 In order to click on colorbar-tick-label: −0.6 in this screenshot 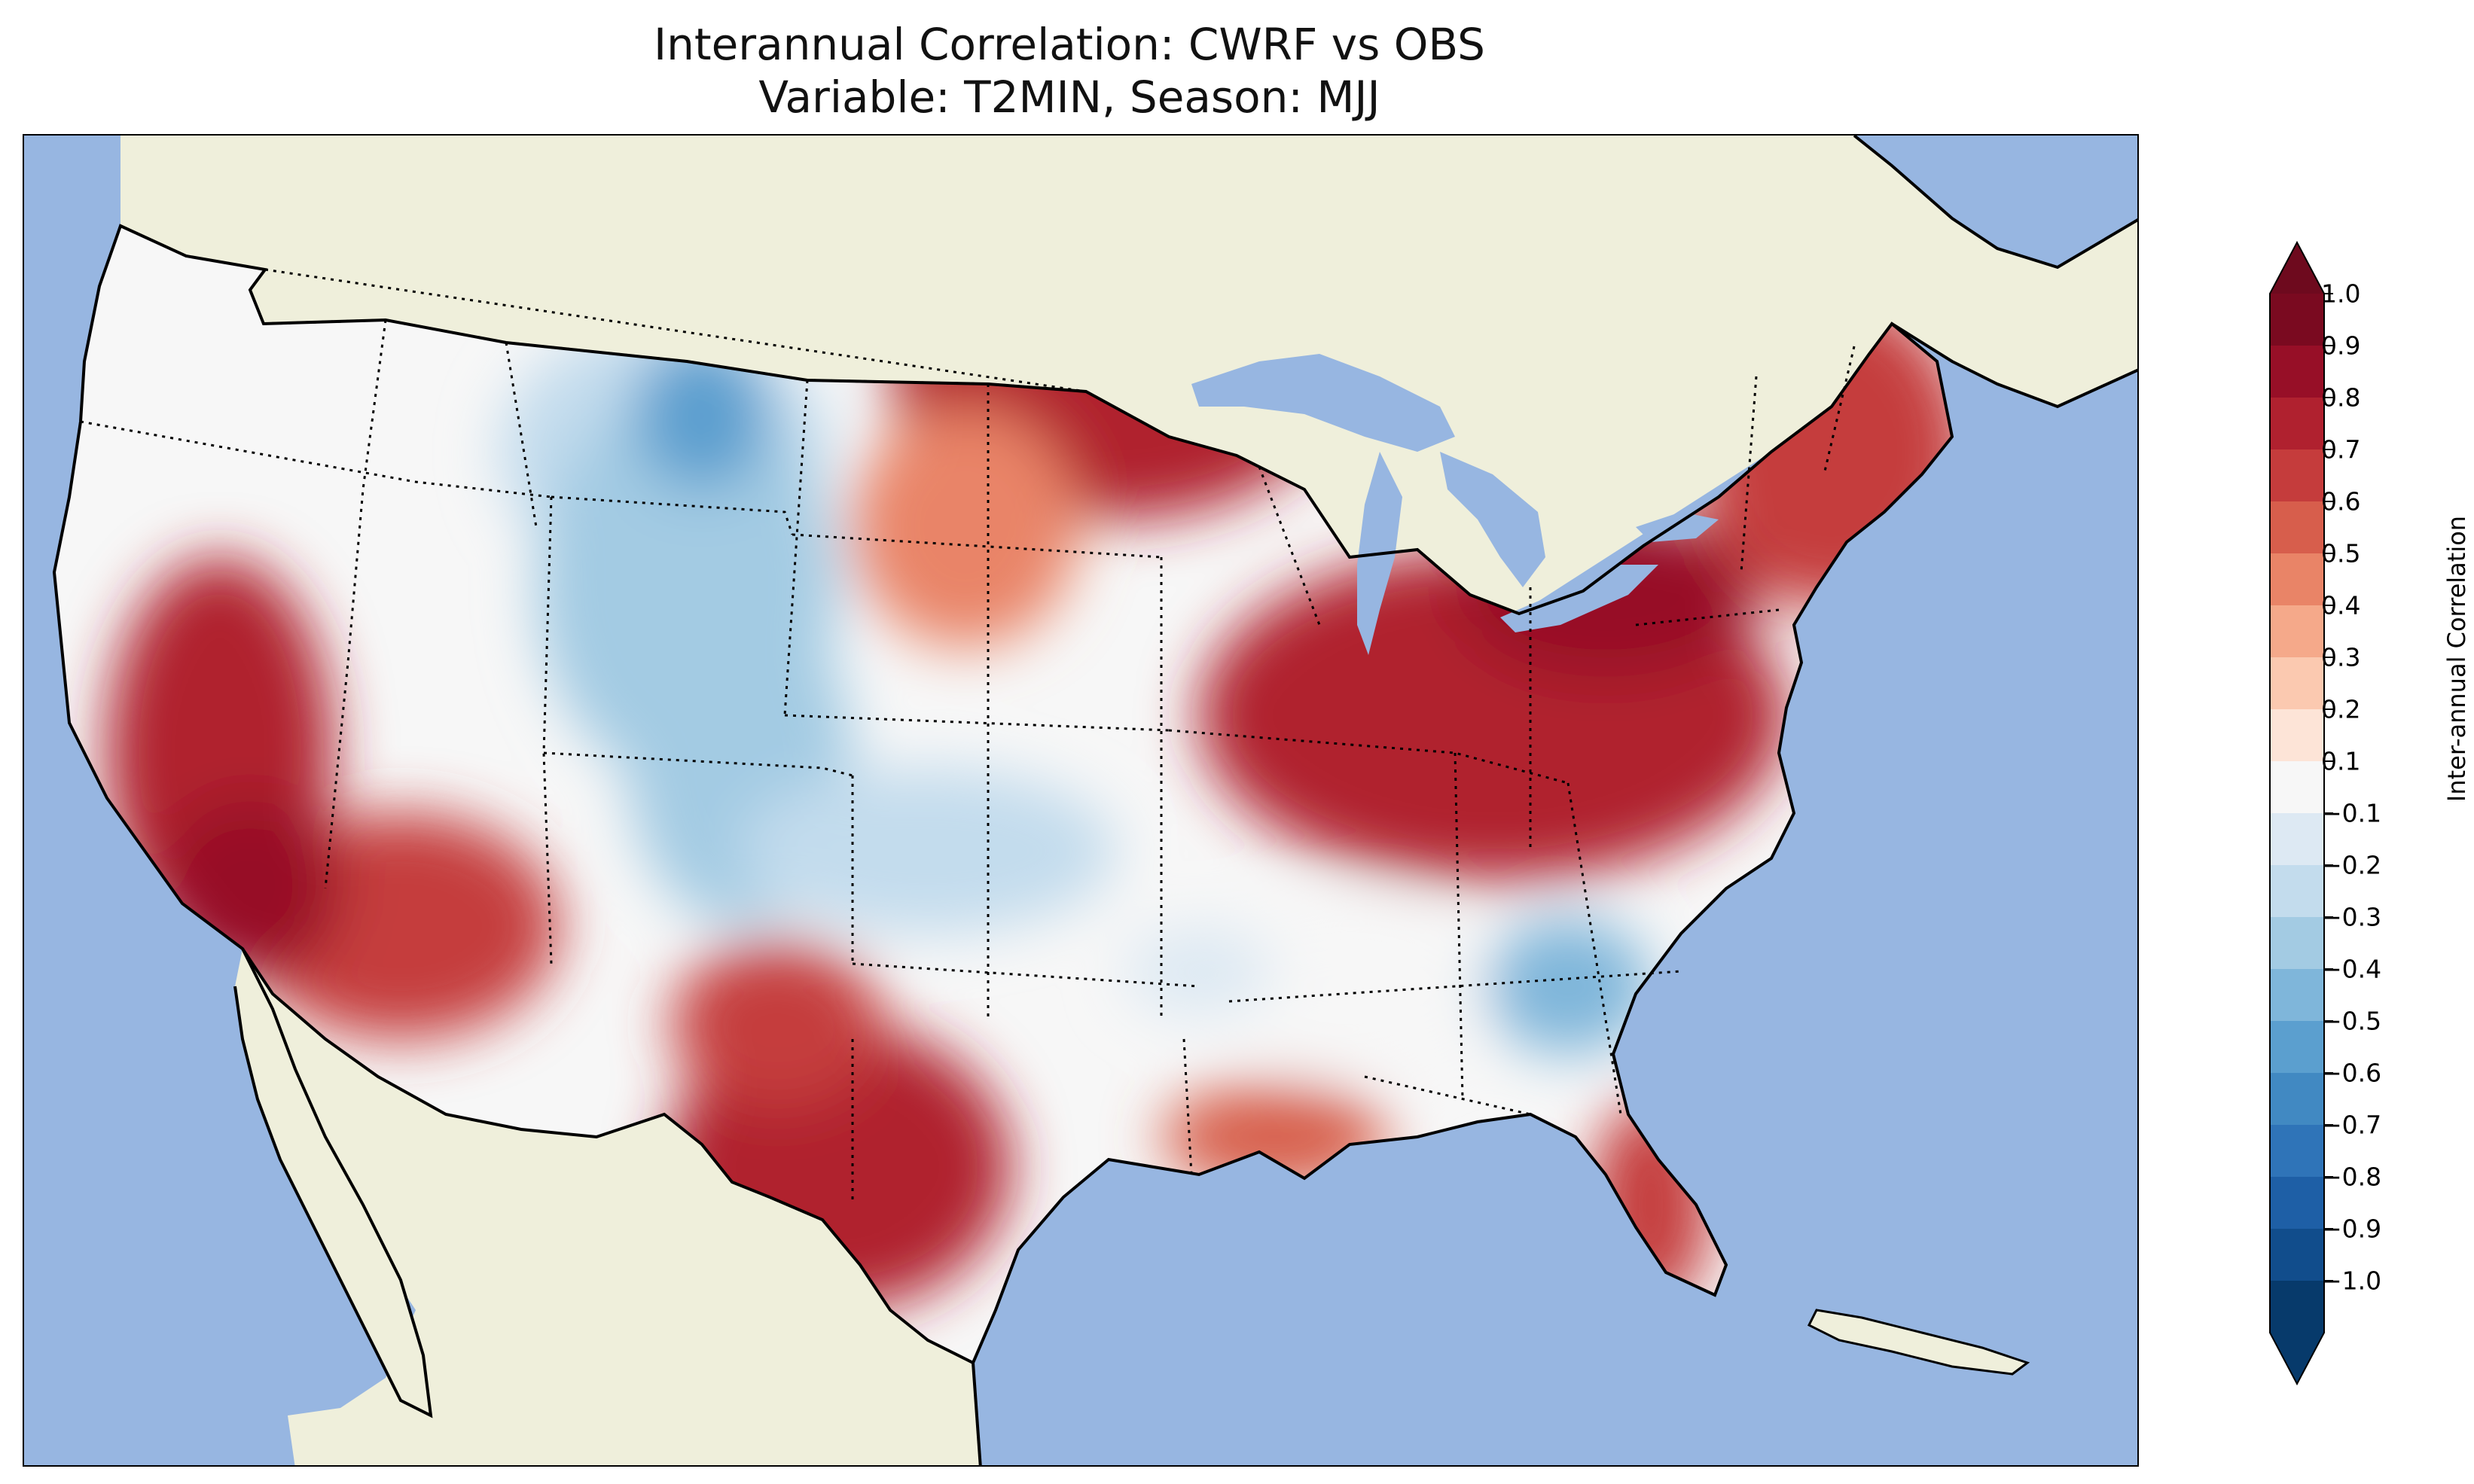, I will do `click(2351, 1073)`.